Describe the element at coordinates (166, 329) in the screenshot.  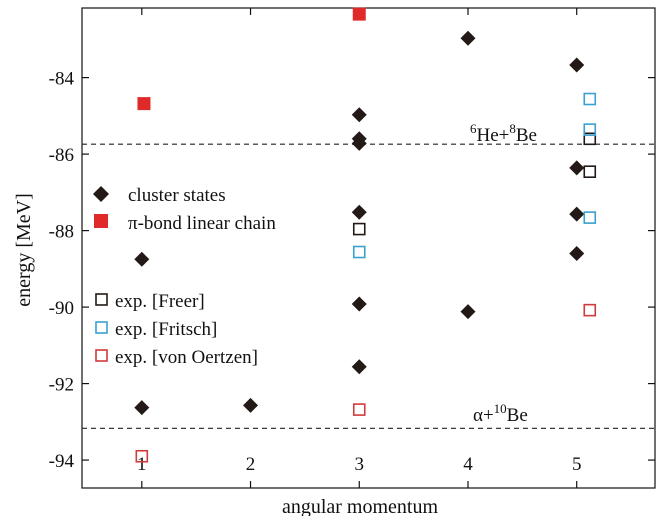
I see `legend-label-fritsch: exp. [Fritsch]` at that location.